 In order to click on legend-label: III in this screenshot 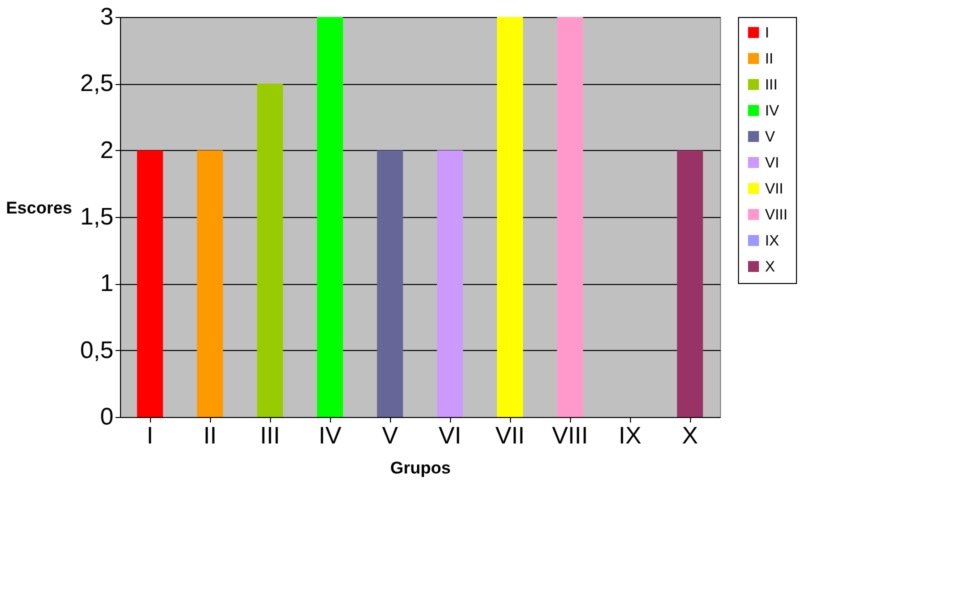, I will do `click(771, 85)`.